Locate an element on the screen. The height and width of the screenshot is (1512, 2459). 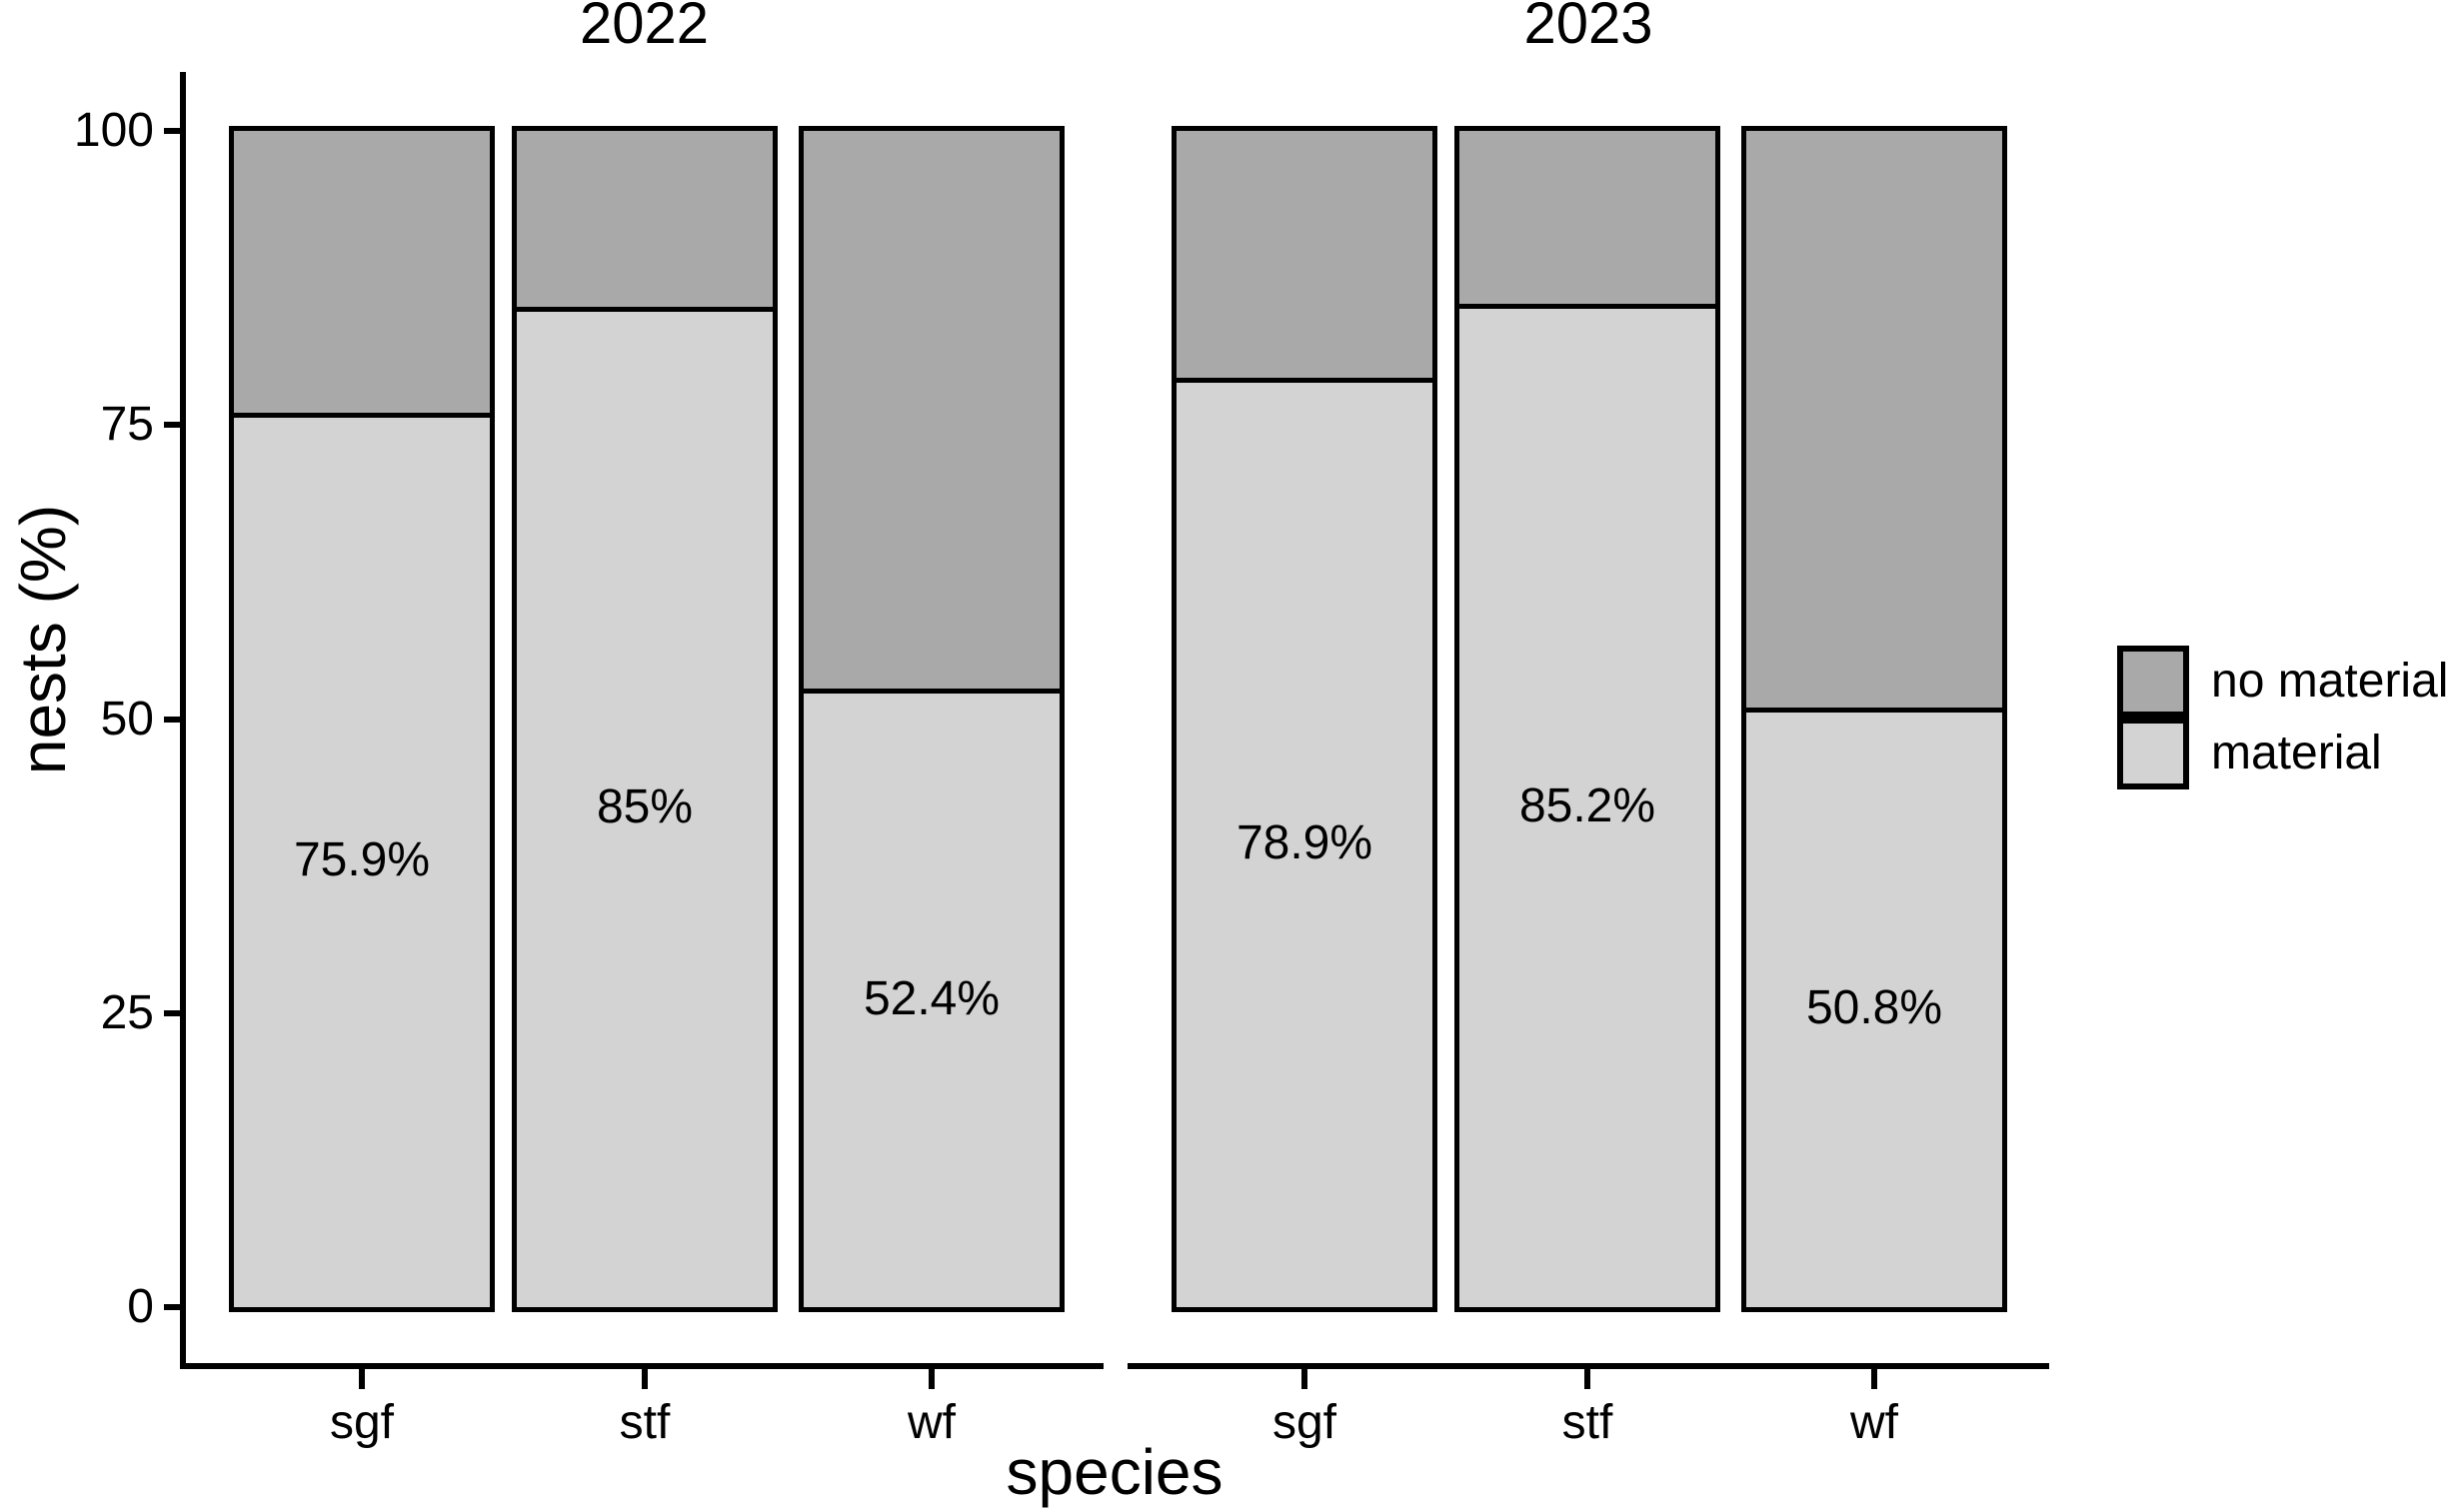
bar-2023-wf is located at coordinates (1874, 719).